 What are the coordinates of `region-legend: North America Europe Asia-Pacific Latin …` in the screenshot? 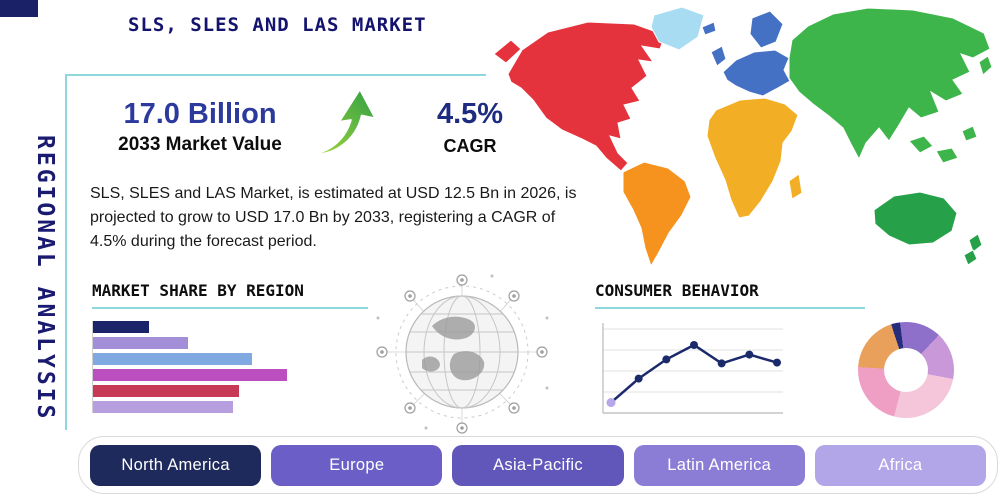 It's located at (538, 465).